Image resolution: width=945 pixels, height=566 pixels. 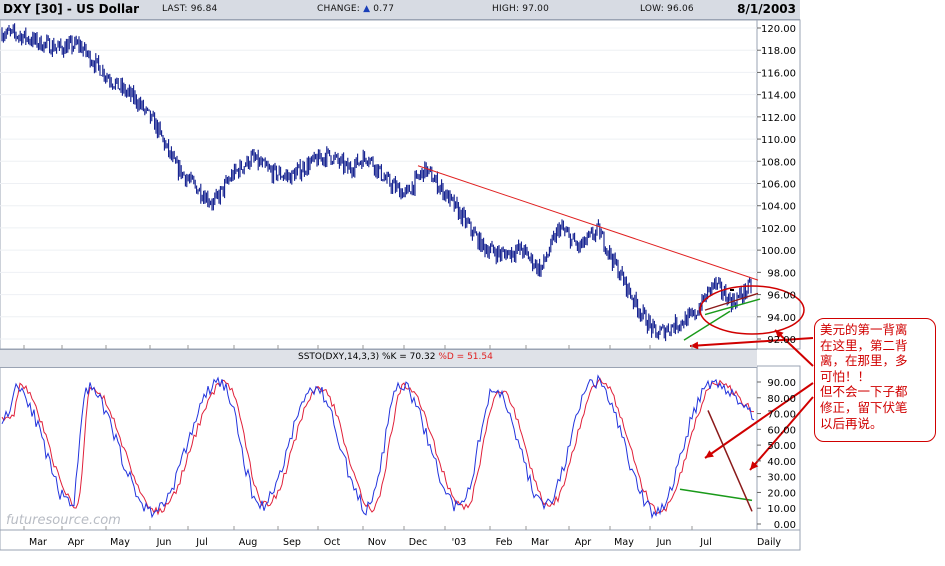 I want to click on last-price: LAST: 96.84, so click(x=189, y=9).